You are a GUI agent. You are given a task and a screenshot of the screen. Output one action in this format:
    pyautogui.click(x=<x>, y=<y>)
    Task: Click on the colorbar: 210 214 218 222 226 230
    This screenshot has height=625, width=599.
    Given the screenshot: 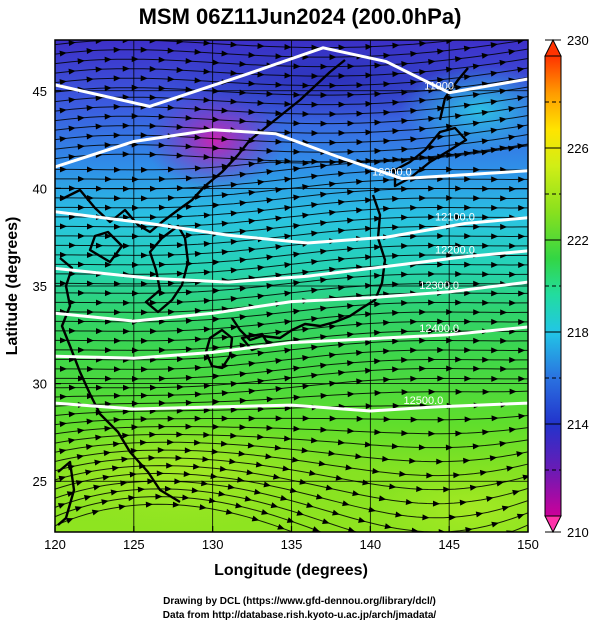 What is the action you would take?
    pyautogui.click(x=566, y=286)
    